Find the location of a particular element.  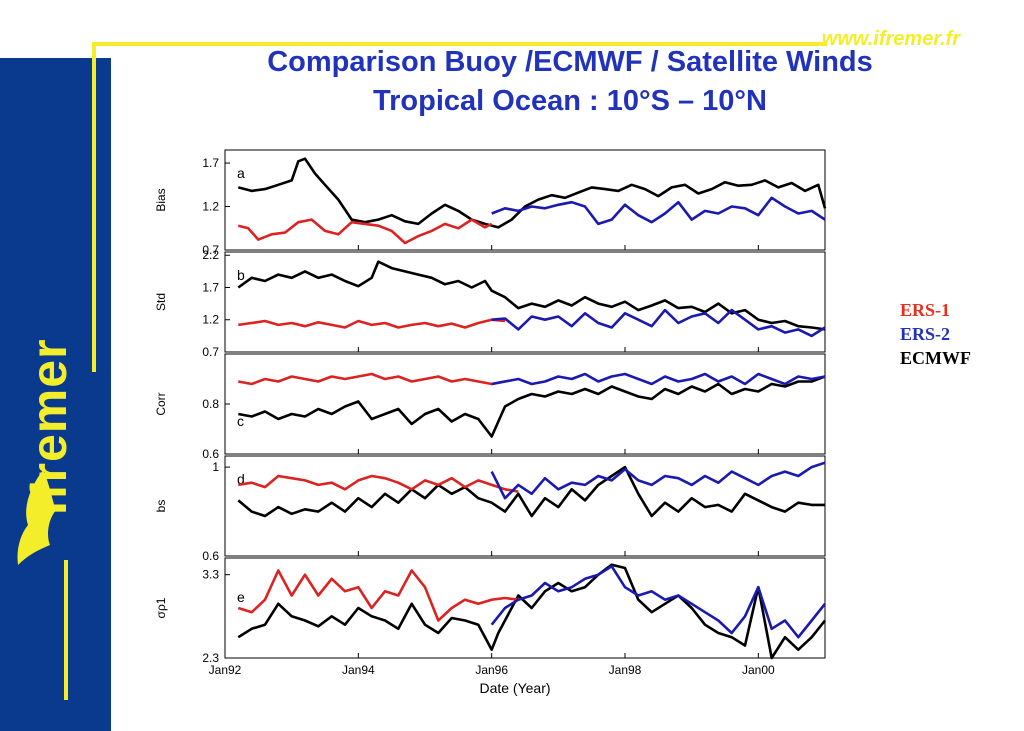

y-axis-label: Std is located at coordinates (161, 302).